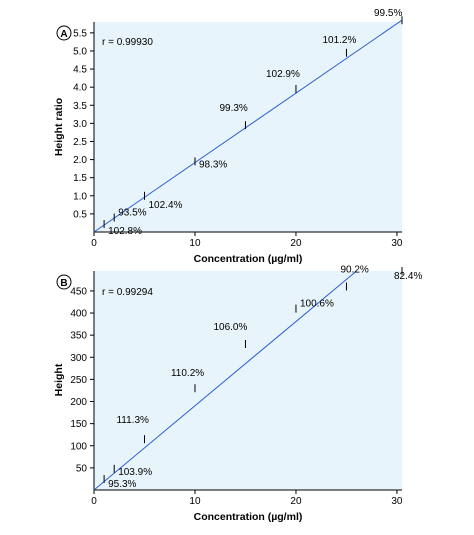 The image size is (474, 535). Describe the element at coordinates (80, 196) in the screenshot. I see `y-tick-label-a-1: 1.0` at that location.